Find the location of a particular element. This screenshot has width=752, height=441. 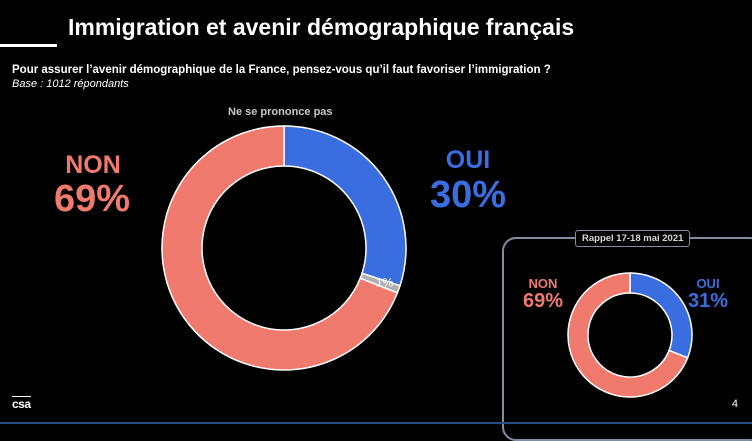

recall-non-label: NON is located at coordinates (543, 283).